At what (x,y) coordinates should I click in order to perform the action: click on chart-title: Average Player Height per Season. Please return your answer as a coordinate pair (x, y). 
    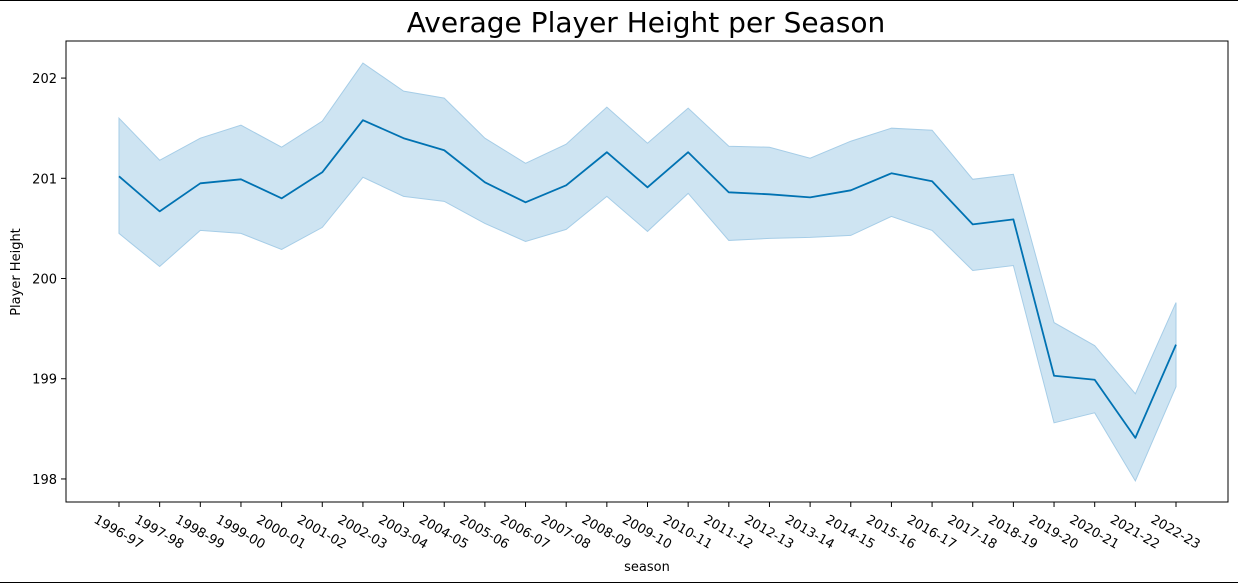
    Looking at the image, I should click on (646, 22).